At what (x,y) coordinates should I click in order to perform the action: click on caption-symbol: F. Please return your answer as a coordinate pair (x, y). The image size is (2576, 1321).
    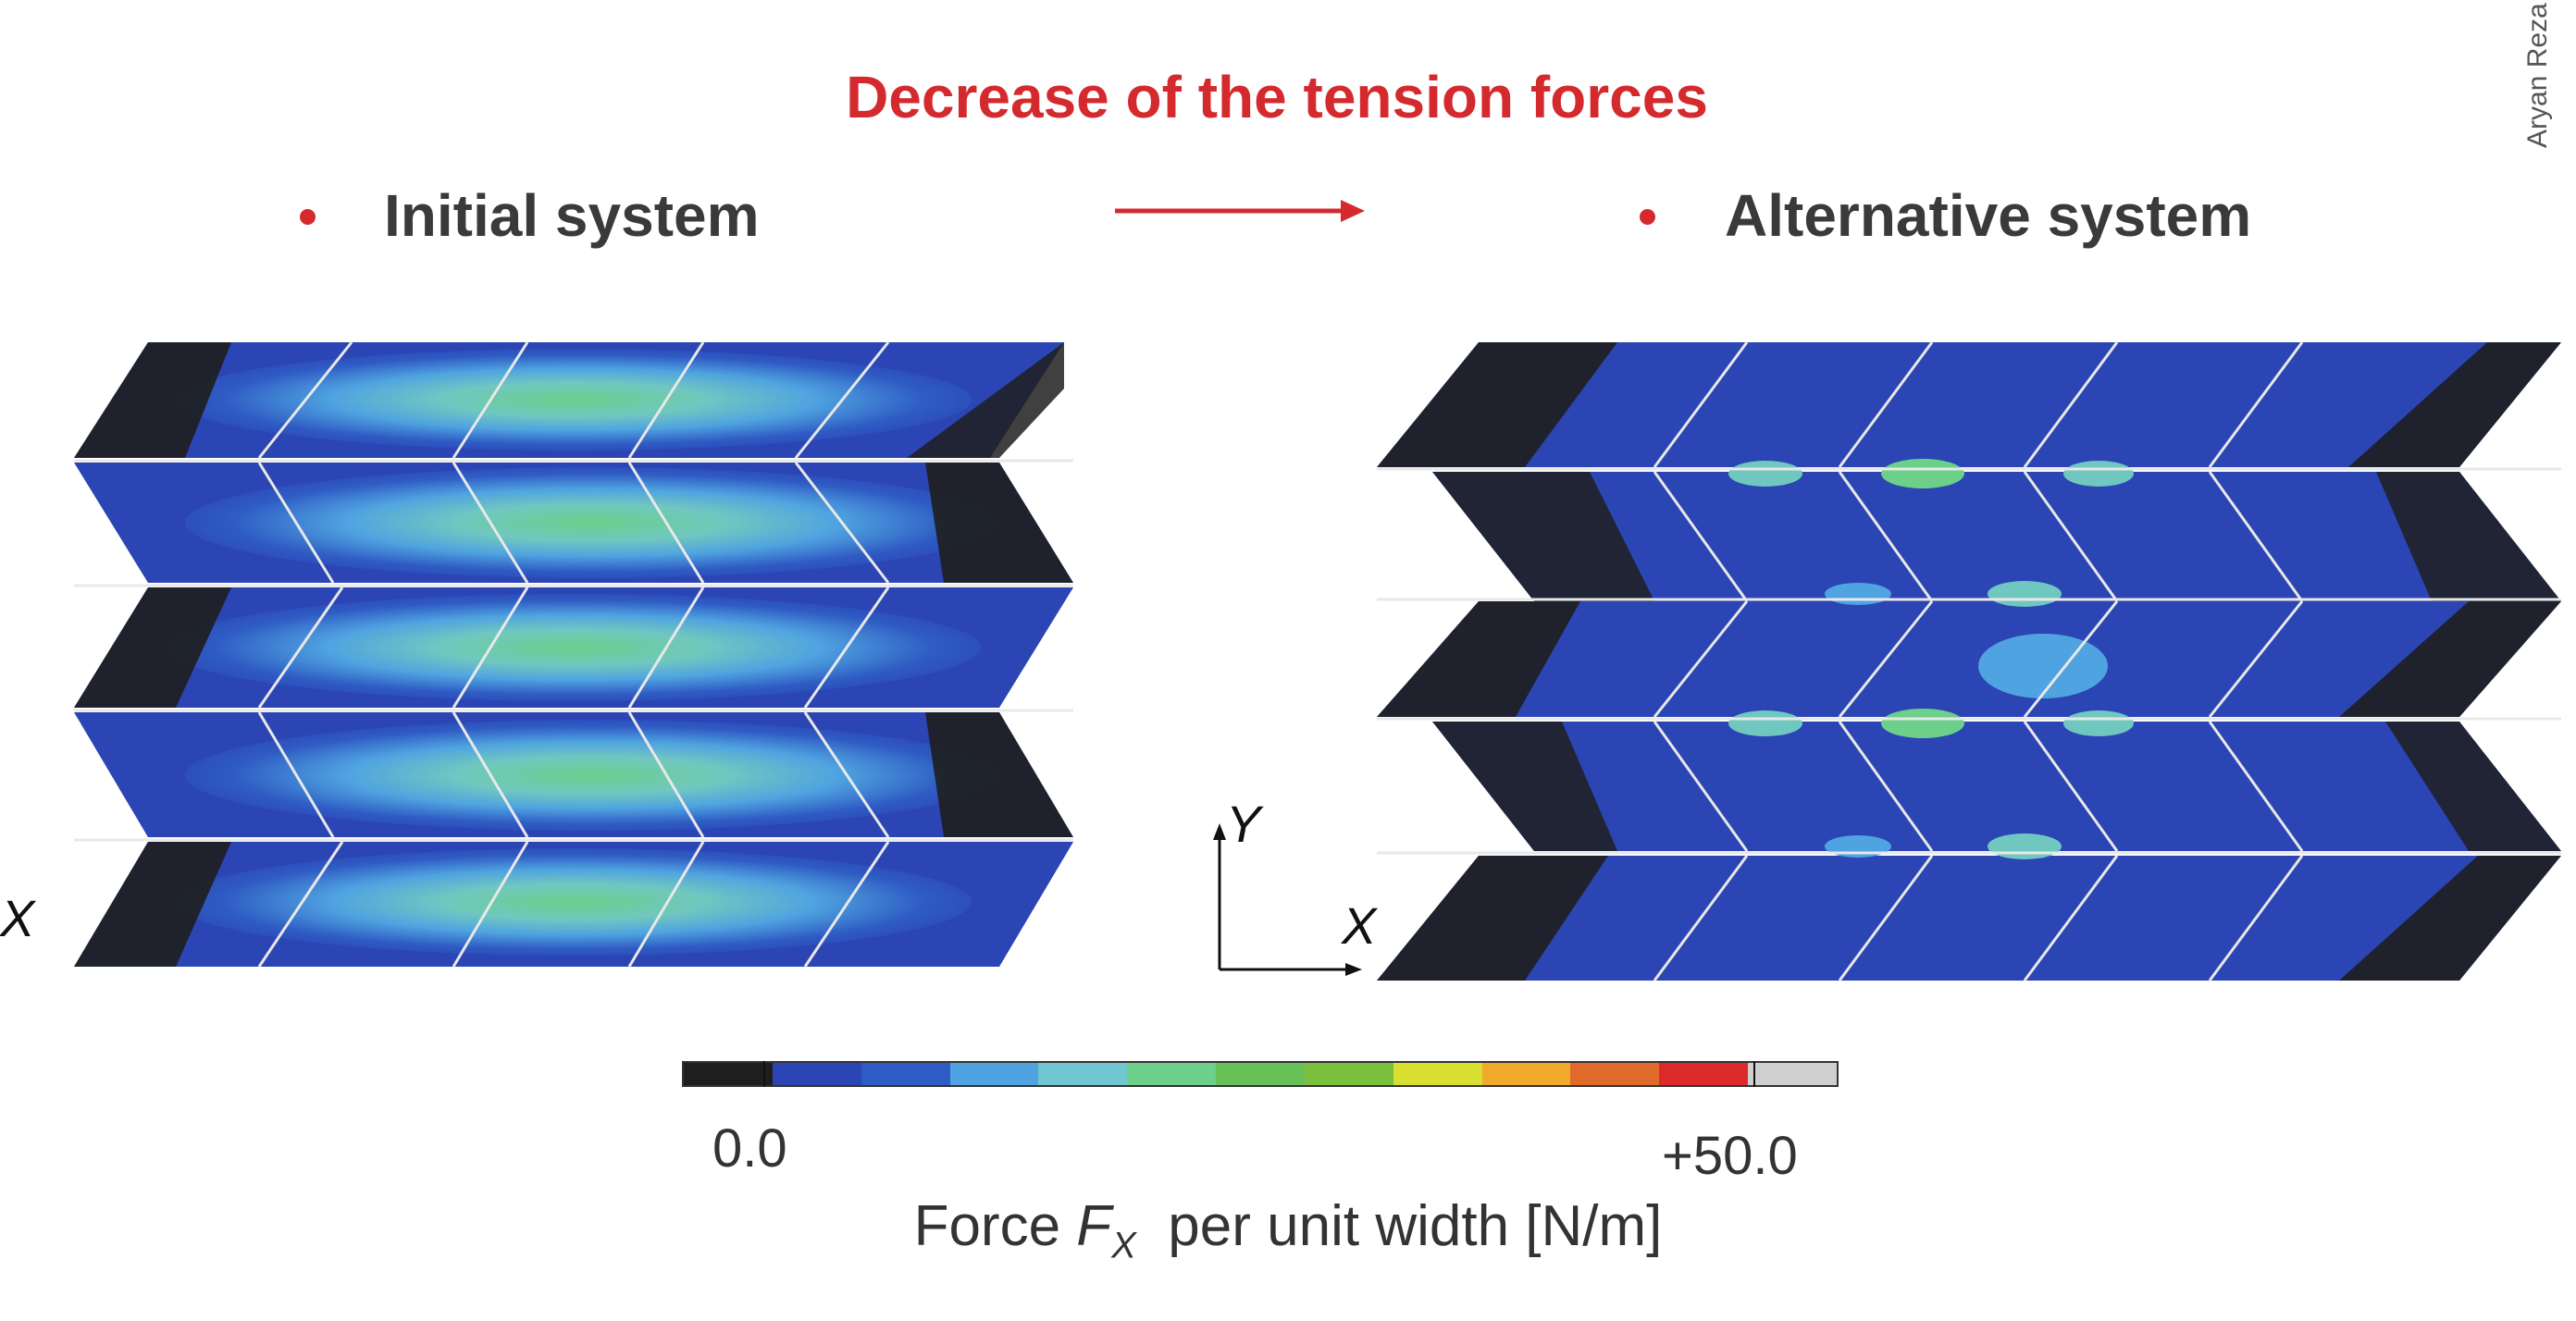
    Looking at the image, I should click on (1094, 1226).